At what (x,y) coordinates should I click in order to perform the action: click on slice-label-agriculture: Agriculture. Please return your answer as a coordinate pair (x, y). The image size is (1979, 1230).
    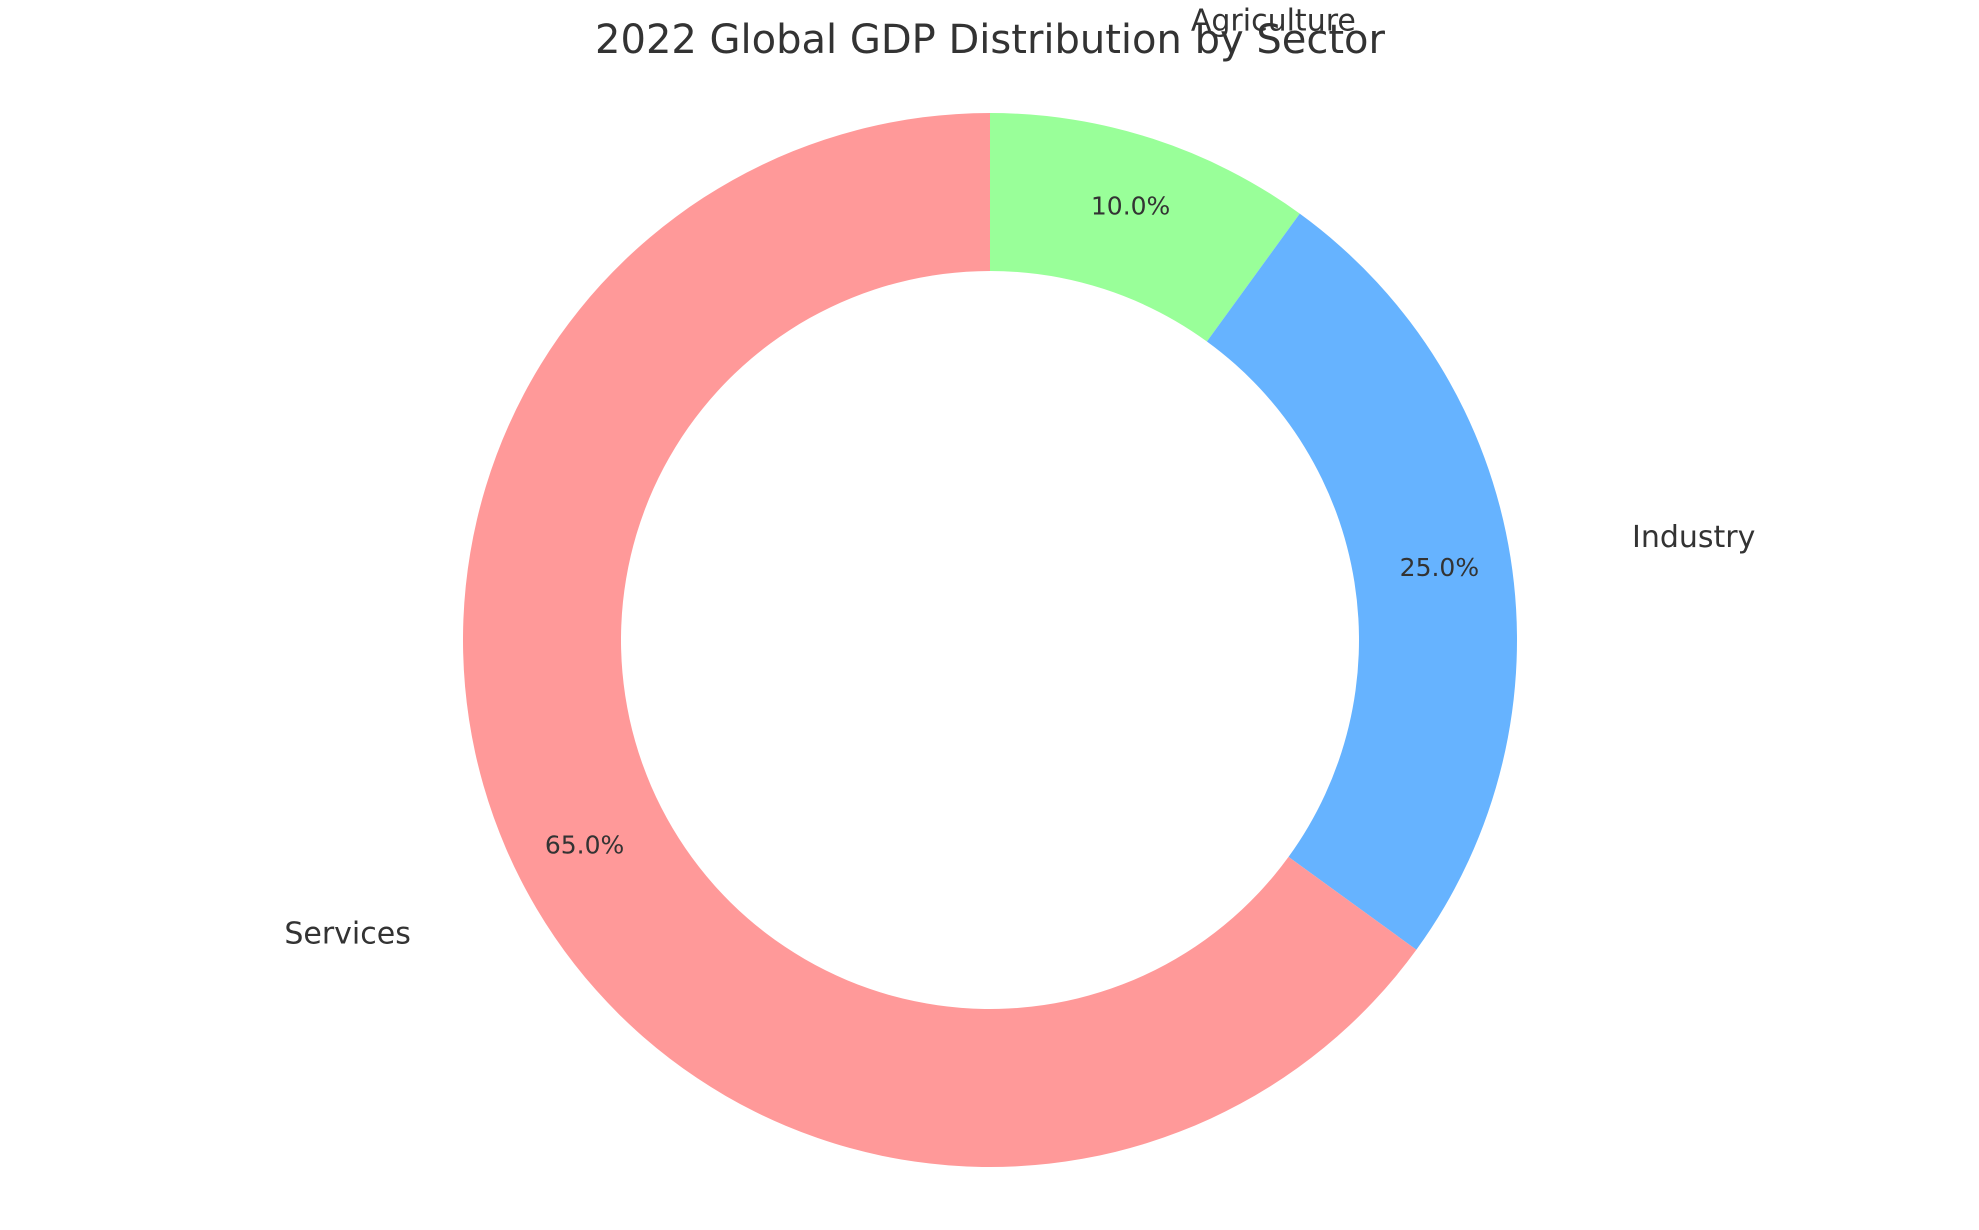
    Looking at the image, I should click on (1273, 20).